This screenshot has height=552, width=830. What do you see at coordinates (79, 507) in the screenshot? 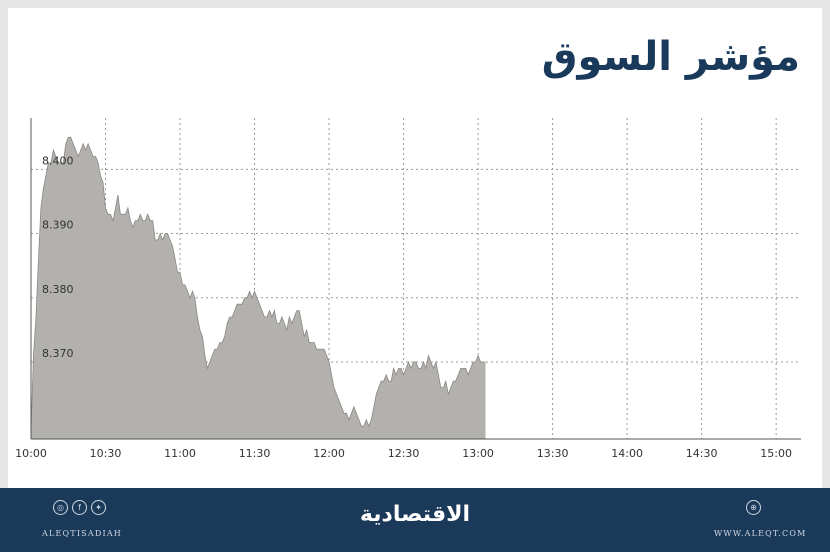
I see `facebook-icon: f` at bounding box center [79, 507].